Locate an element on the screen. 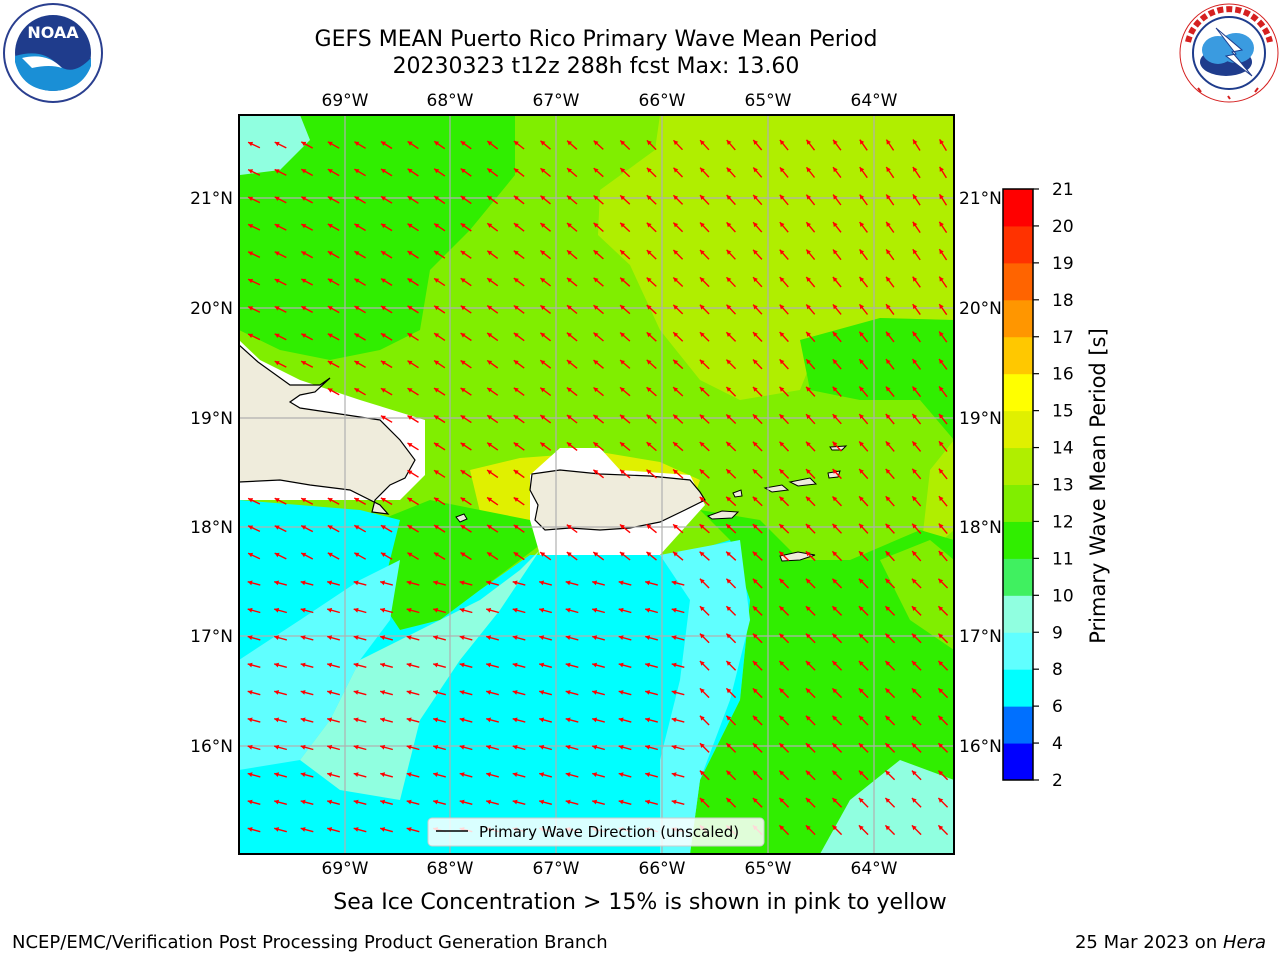 This screenshot has width=1280, height=960. footer-machine: Hera is located at coordinates (1244, 942).